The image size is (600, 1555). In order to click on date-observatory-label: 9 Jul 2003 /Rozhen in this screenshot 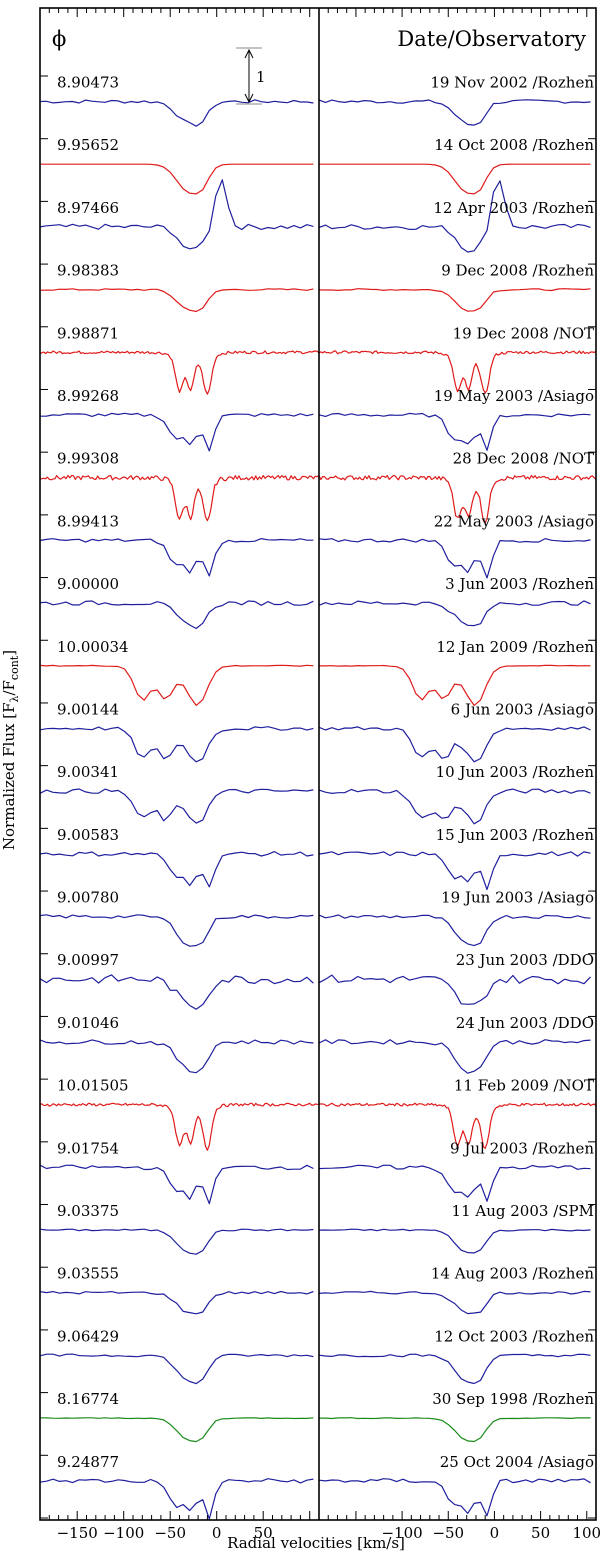, I will do `click(522, 1148)`.